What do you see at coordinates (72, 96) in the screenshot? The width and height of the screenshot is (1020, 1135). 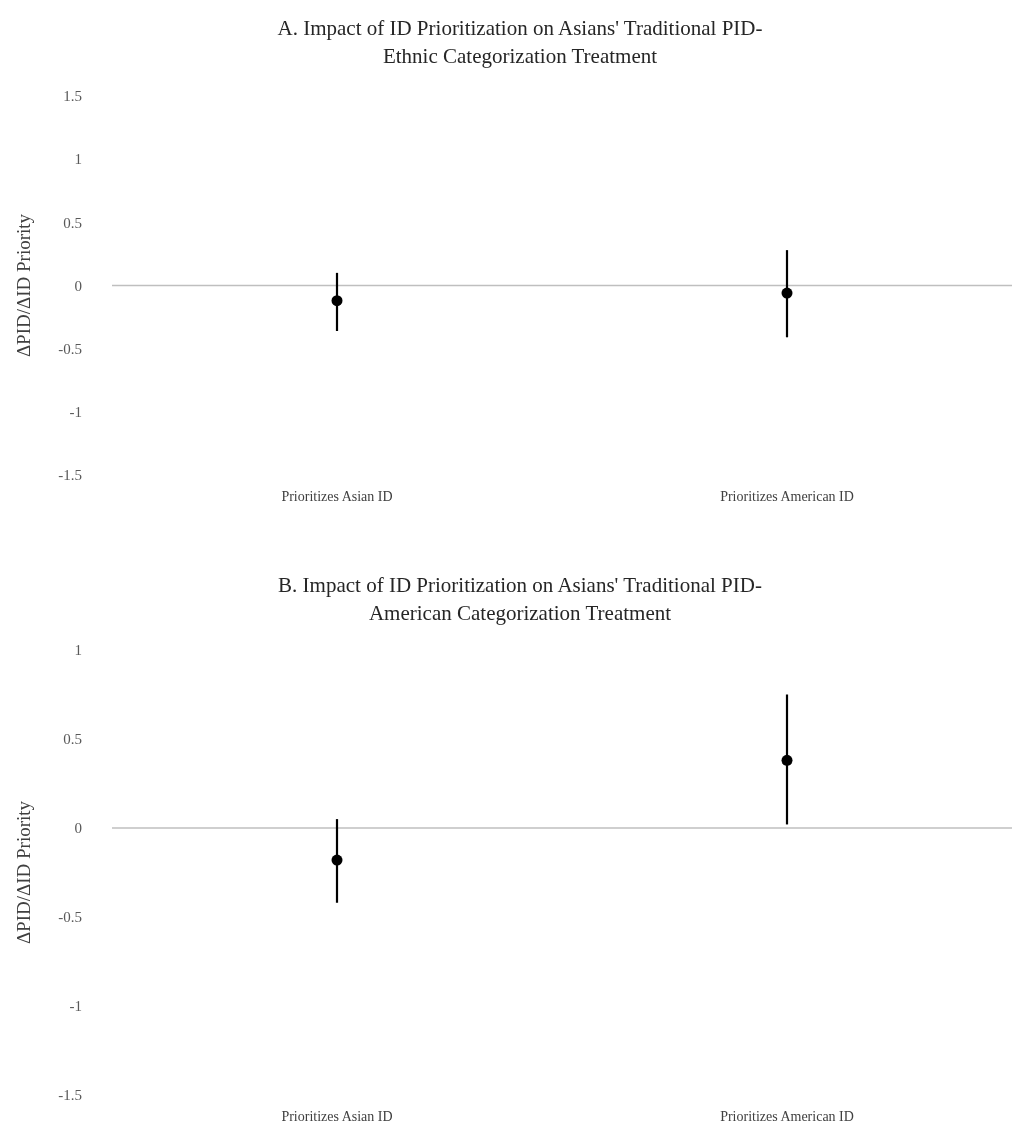 I see `y-tick-label: 1.5` at bounding box center [72, 96].